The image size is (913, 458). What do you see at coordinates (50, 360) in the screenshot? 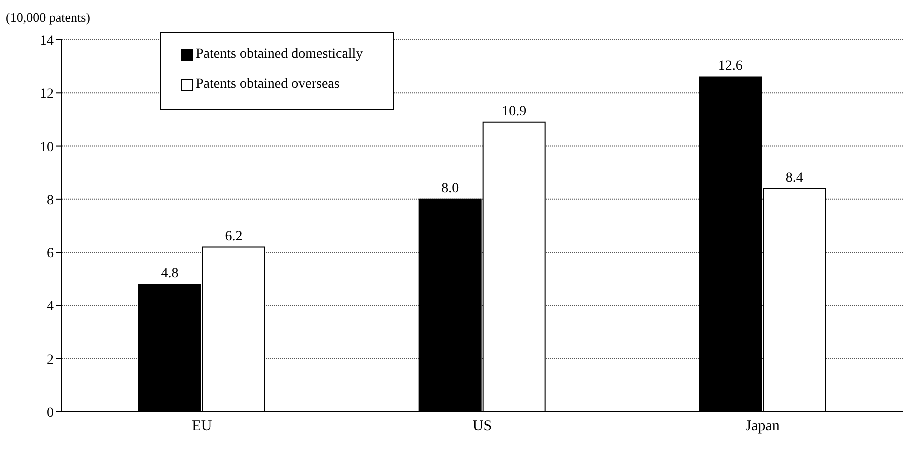
I see `y-tick-label: 2` at bounding box center [50, 360].